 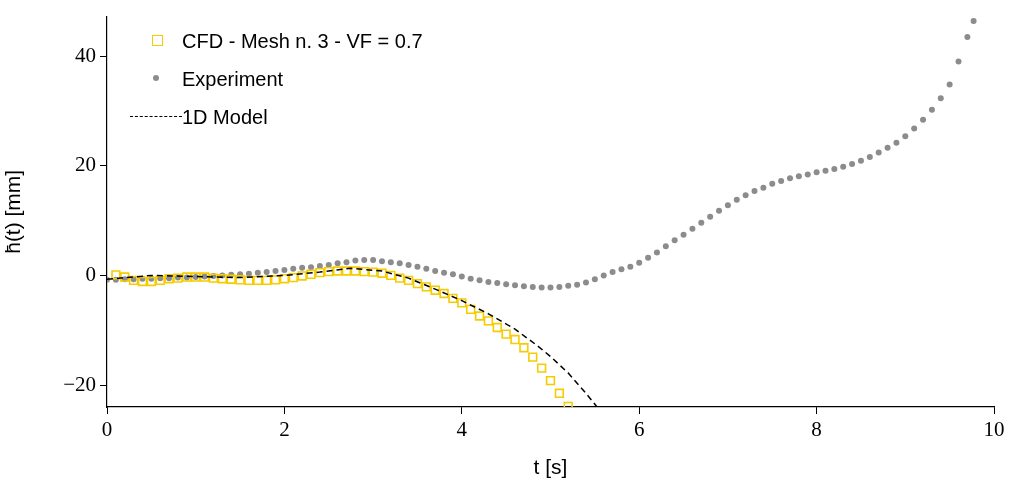 I want to click on y-tick-label: 20, so click(x=85, y=164).